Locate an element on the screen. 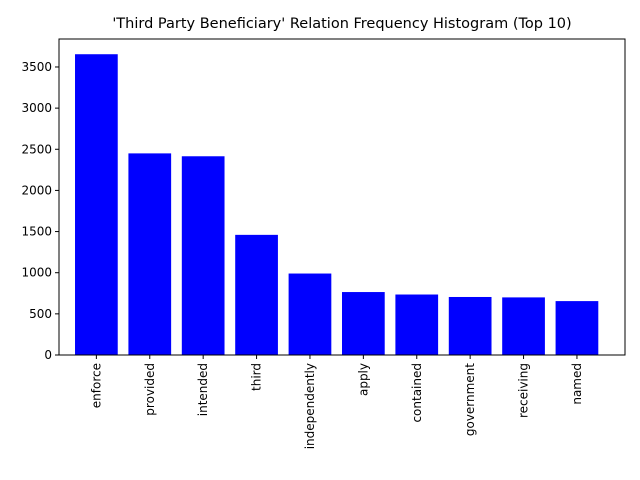 The width and height of the screenshot is (640, 480). x-tick-label: named is located at coordinates (577, 384).